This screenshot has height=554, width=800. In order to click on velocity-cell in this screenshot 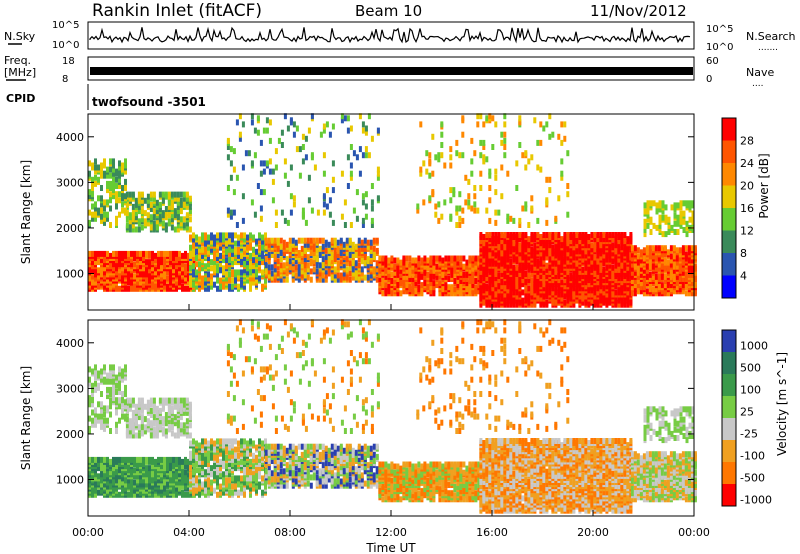, I will do `click(119, 459)`.